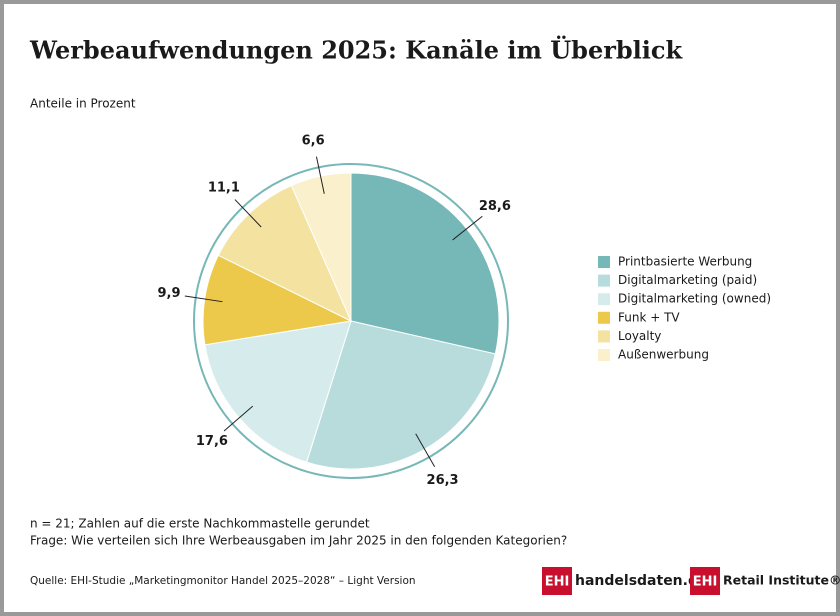 The height and width of the screenshot is (616, 840). I want to click on legend-label: Digitalmarketing (paid), so click(687, 280).